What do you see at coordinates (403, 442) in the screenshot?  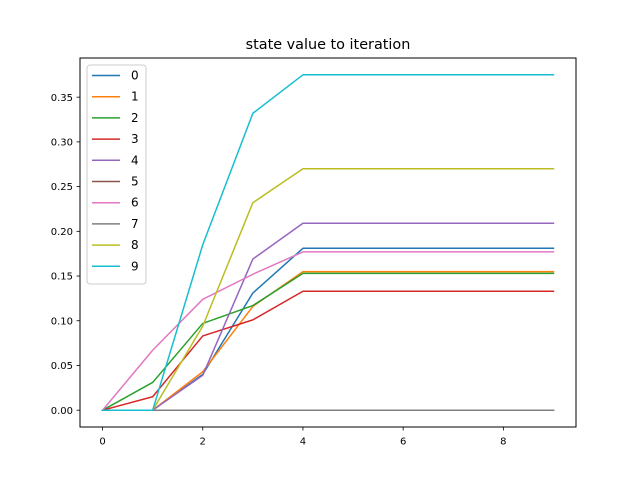 I see `x-tick-label: 6` at bounding box center [403, 442].